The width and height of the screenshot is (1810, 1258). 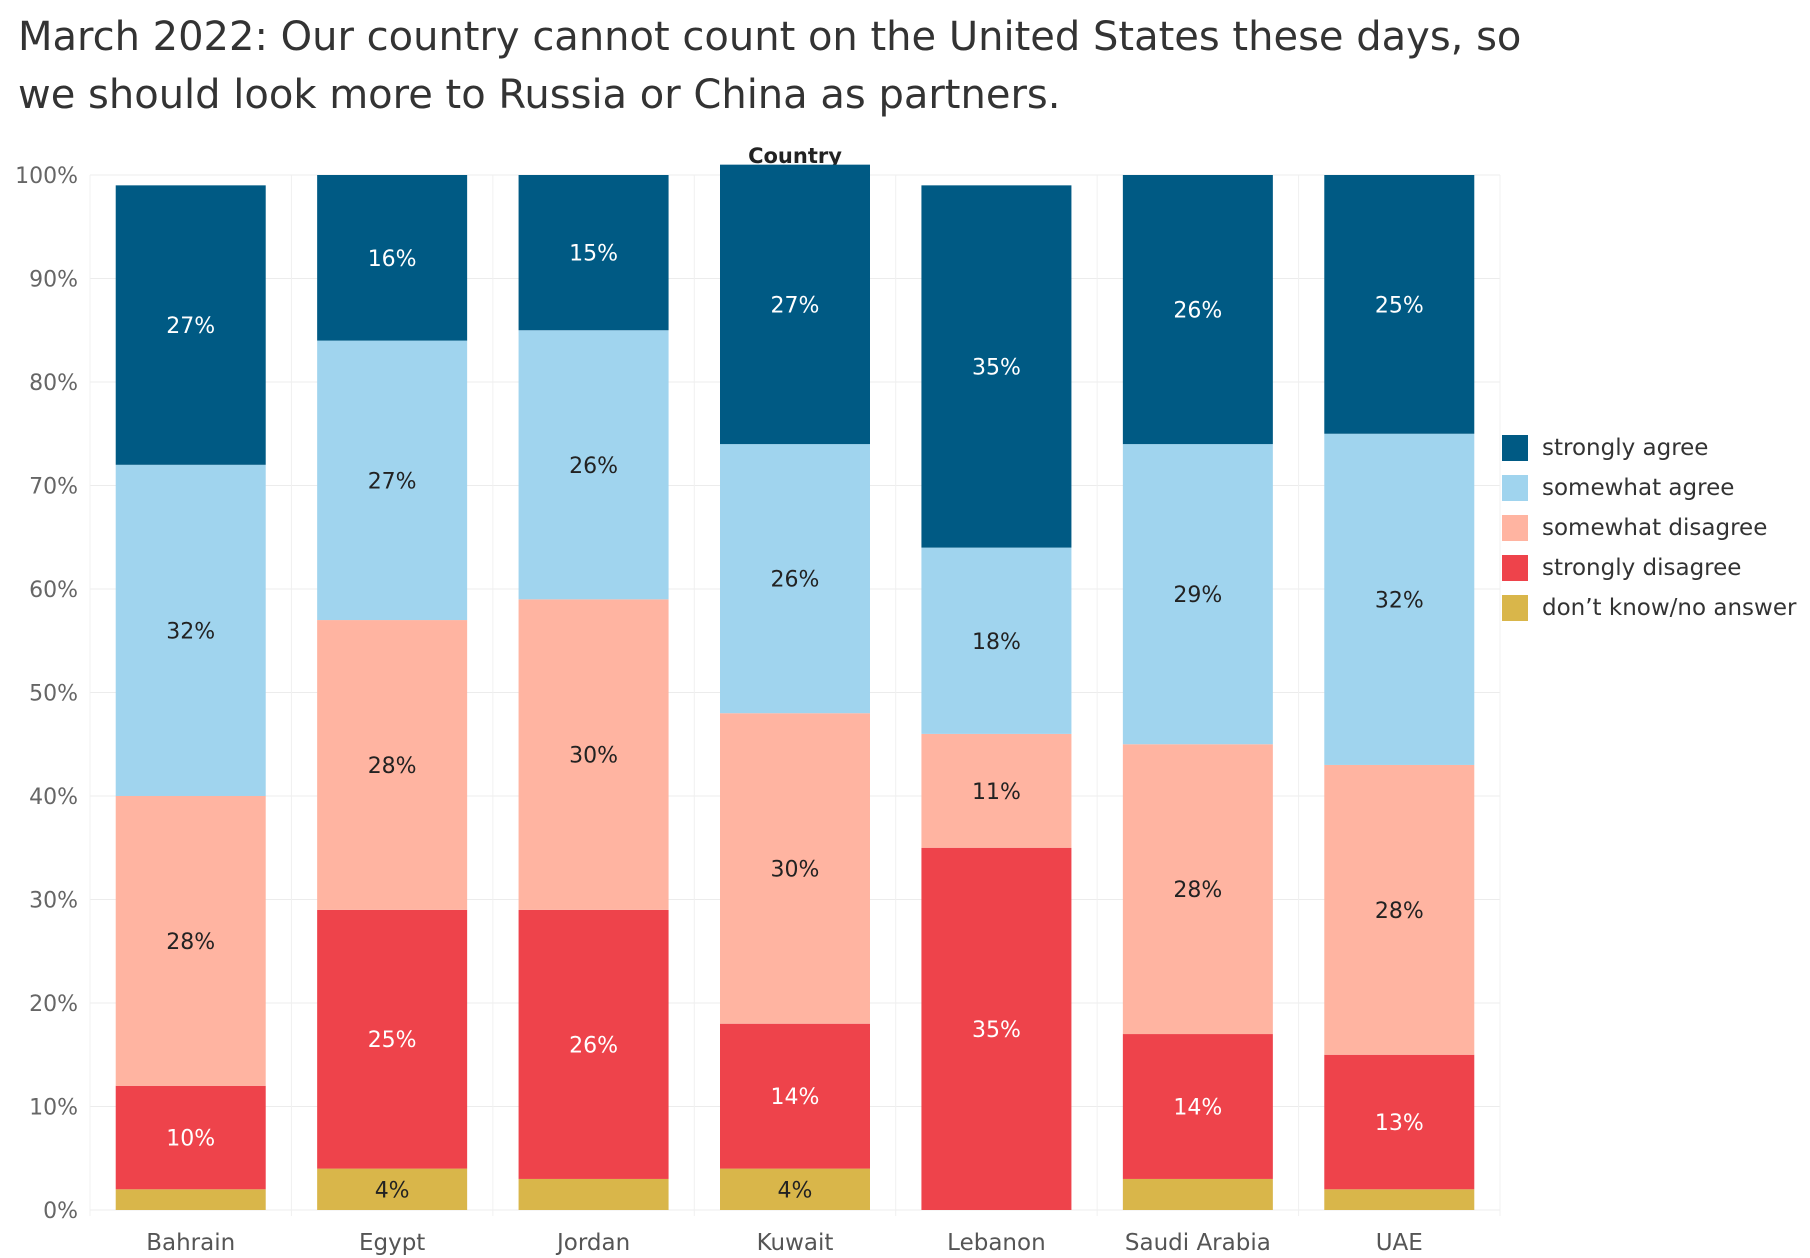 What do you see at coordinates (795, 1243) in the screenshot?
I see `x-tick-label: Kuwait` at bounding box center [795, 1243].